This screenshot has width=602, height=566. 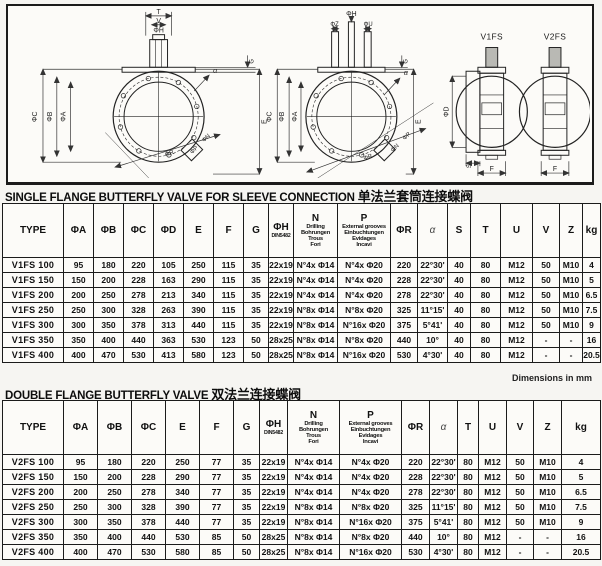 What do you see at coordinates (419, 121) in the screenshot?
I see `dim-label-e-2: E` at bounding box center [419, 121].